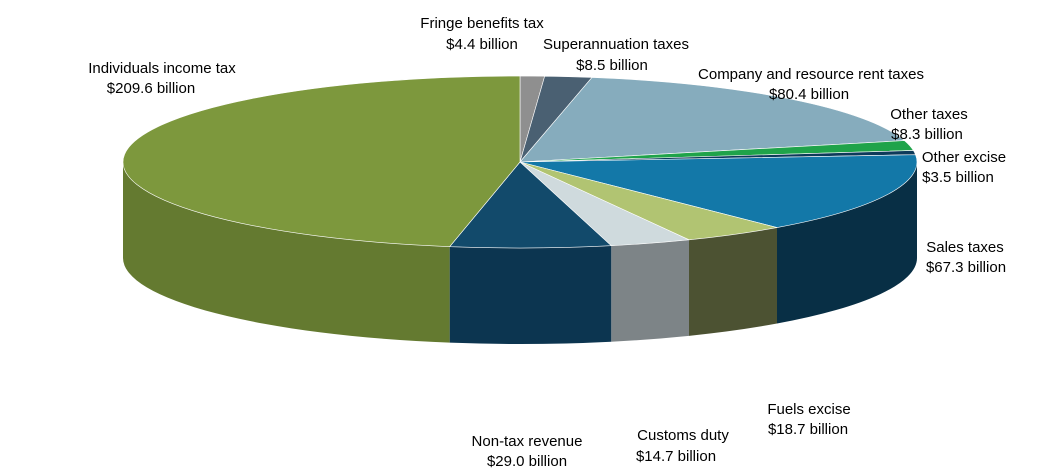  I want to click on value-other-taxes: $8.3 billion, so click(927, 134).